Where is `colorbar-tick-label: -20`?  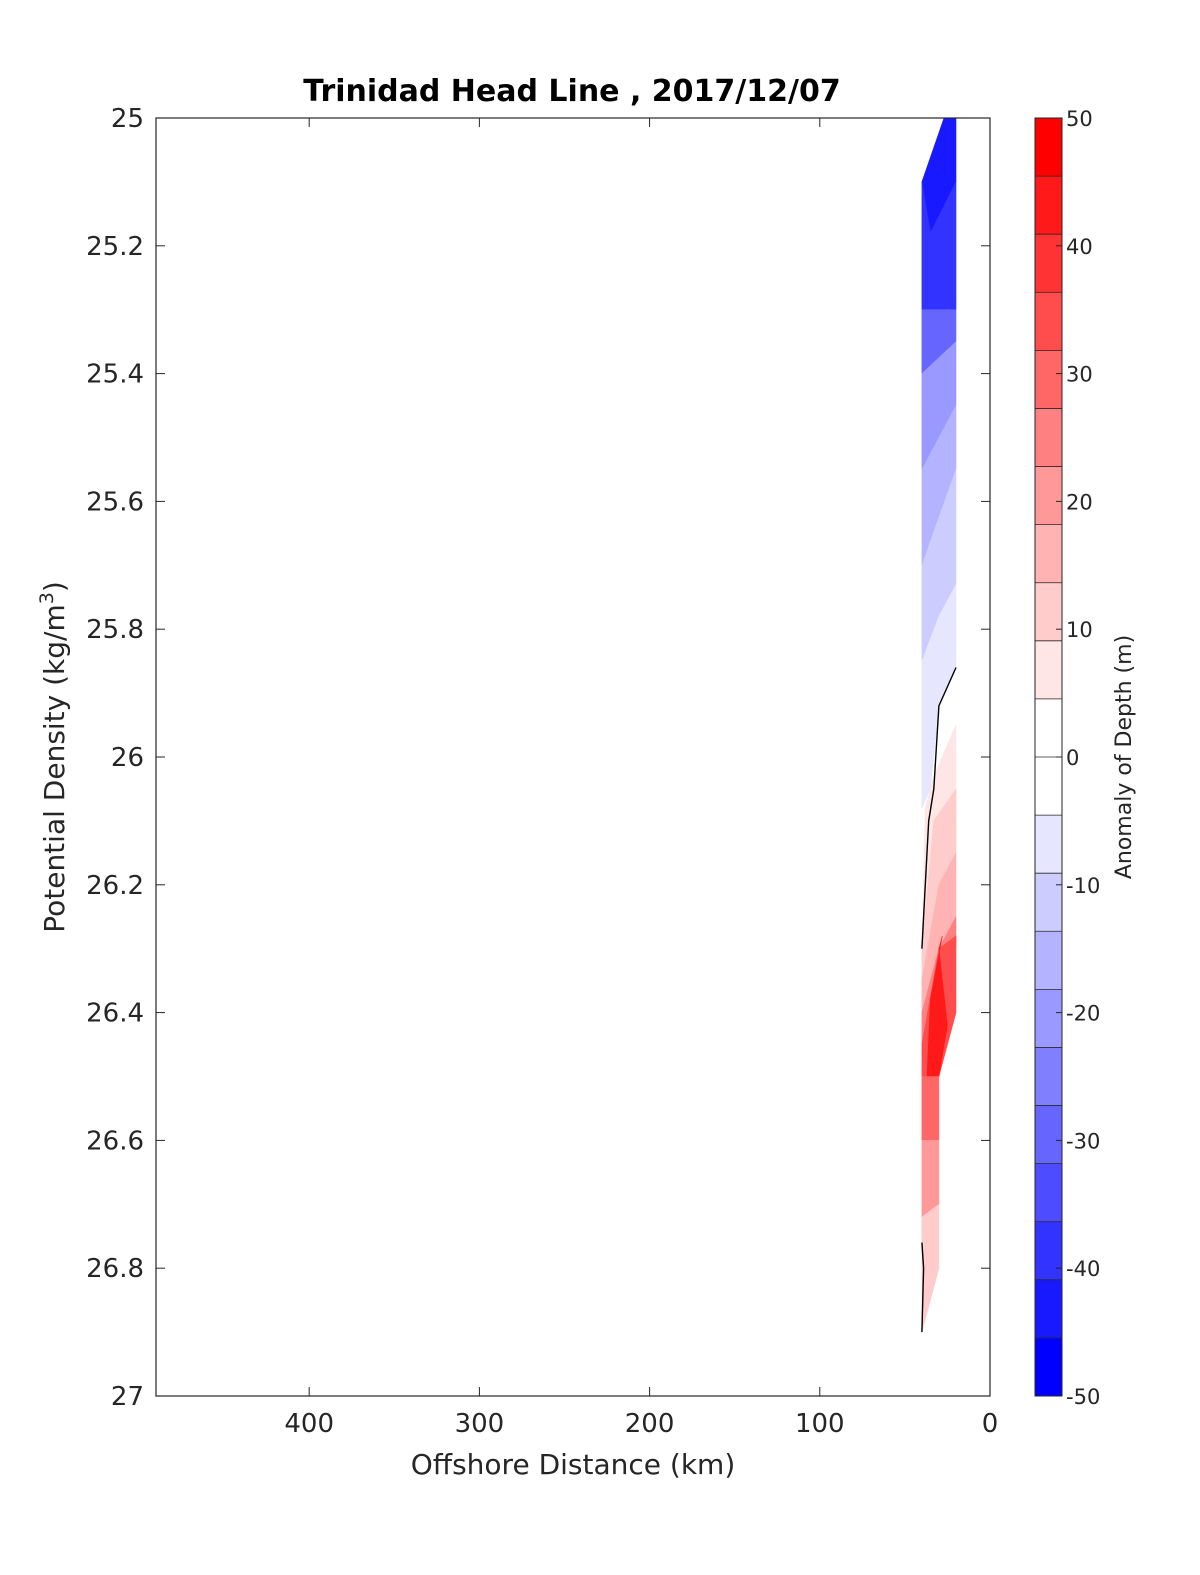 colorbar-tick-label: -20 is located at coordinates (1083, 1014).